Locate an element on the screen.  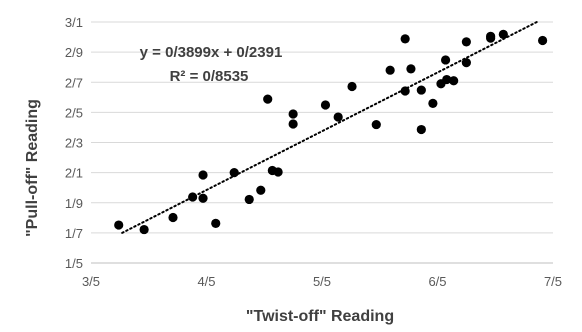
y-tick-label: 3/1 is located at coordinates (74, 22).